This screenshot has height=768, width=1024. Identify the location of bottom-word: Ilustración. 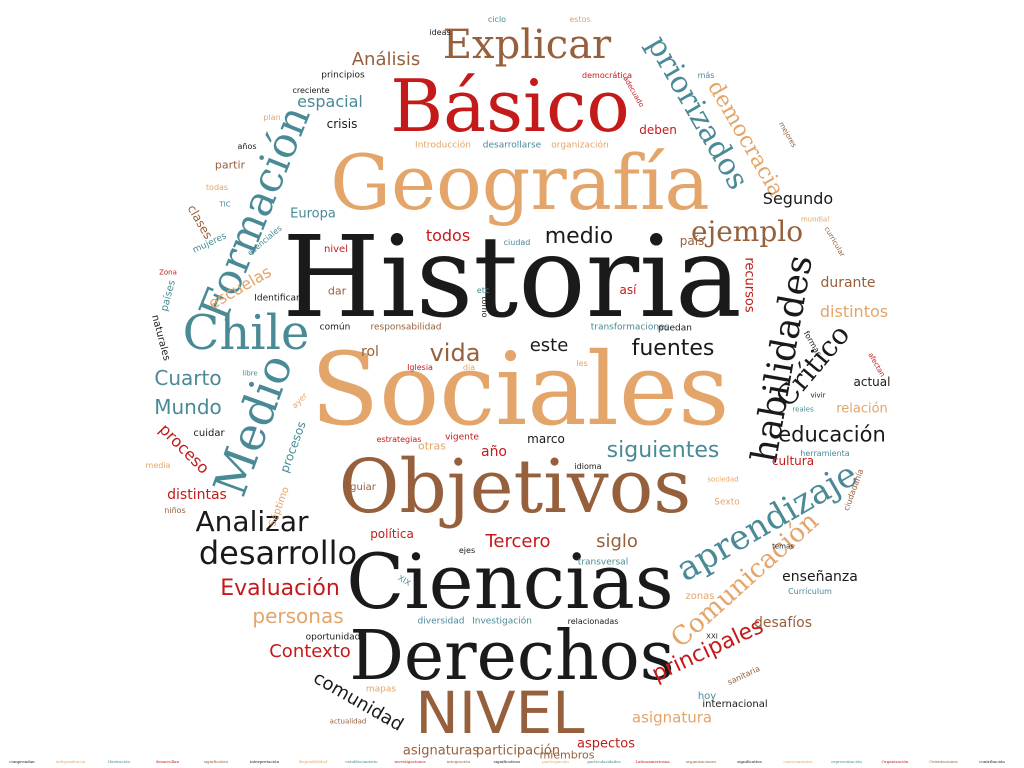
(119, 761).